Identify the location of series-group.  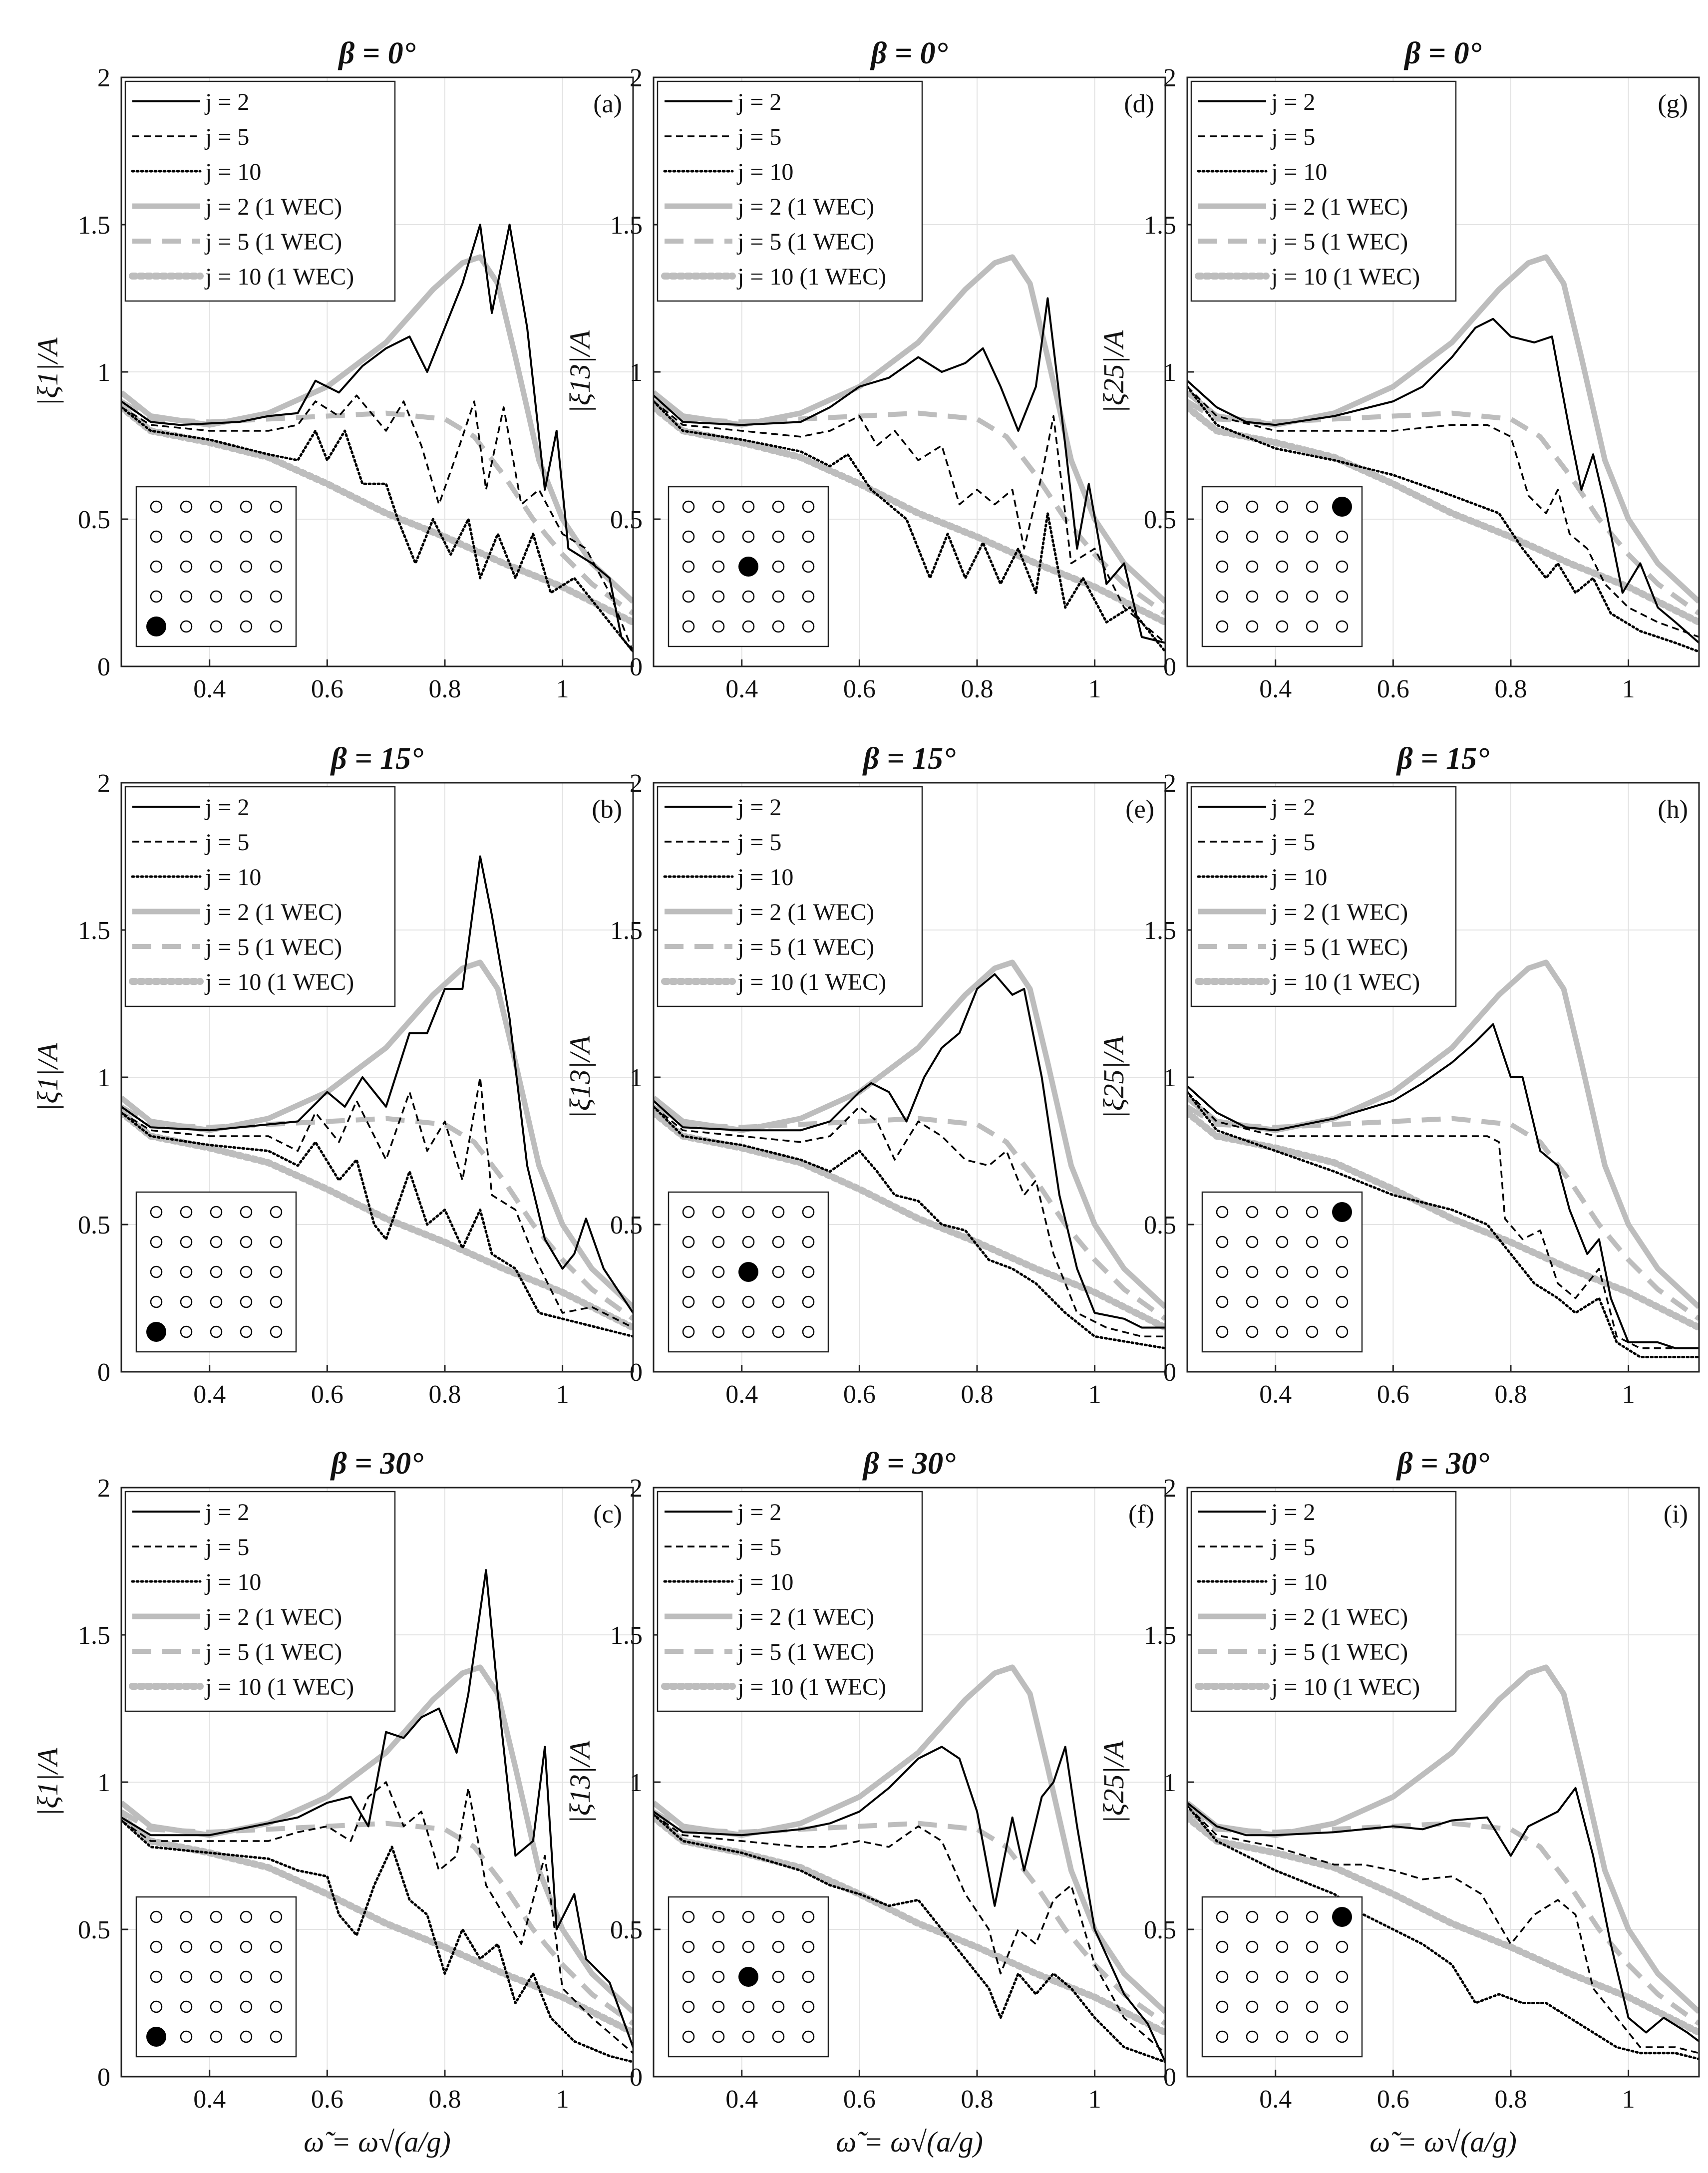
(377, 1816).